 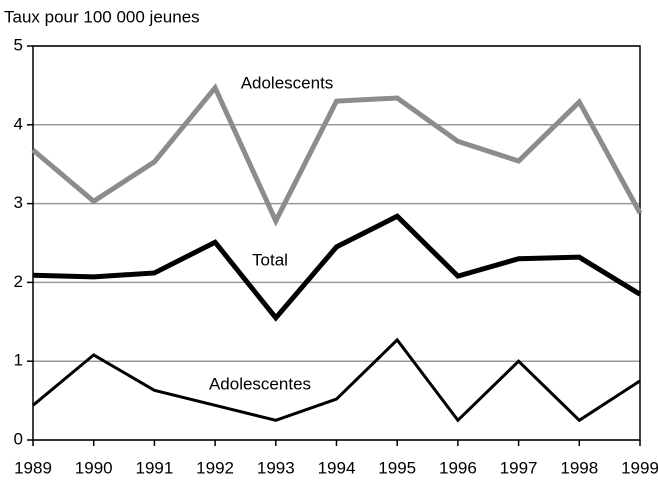 I want to click on x-tick-label: 1999, so click(x=639, y=467).